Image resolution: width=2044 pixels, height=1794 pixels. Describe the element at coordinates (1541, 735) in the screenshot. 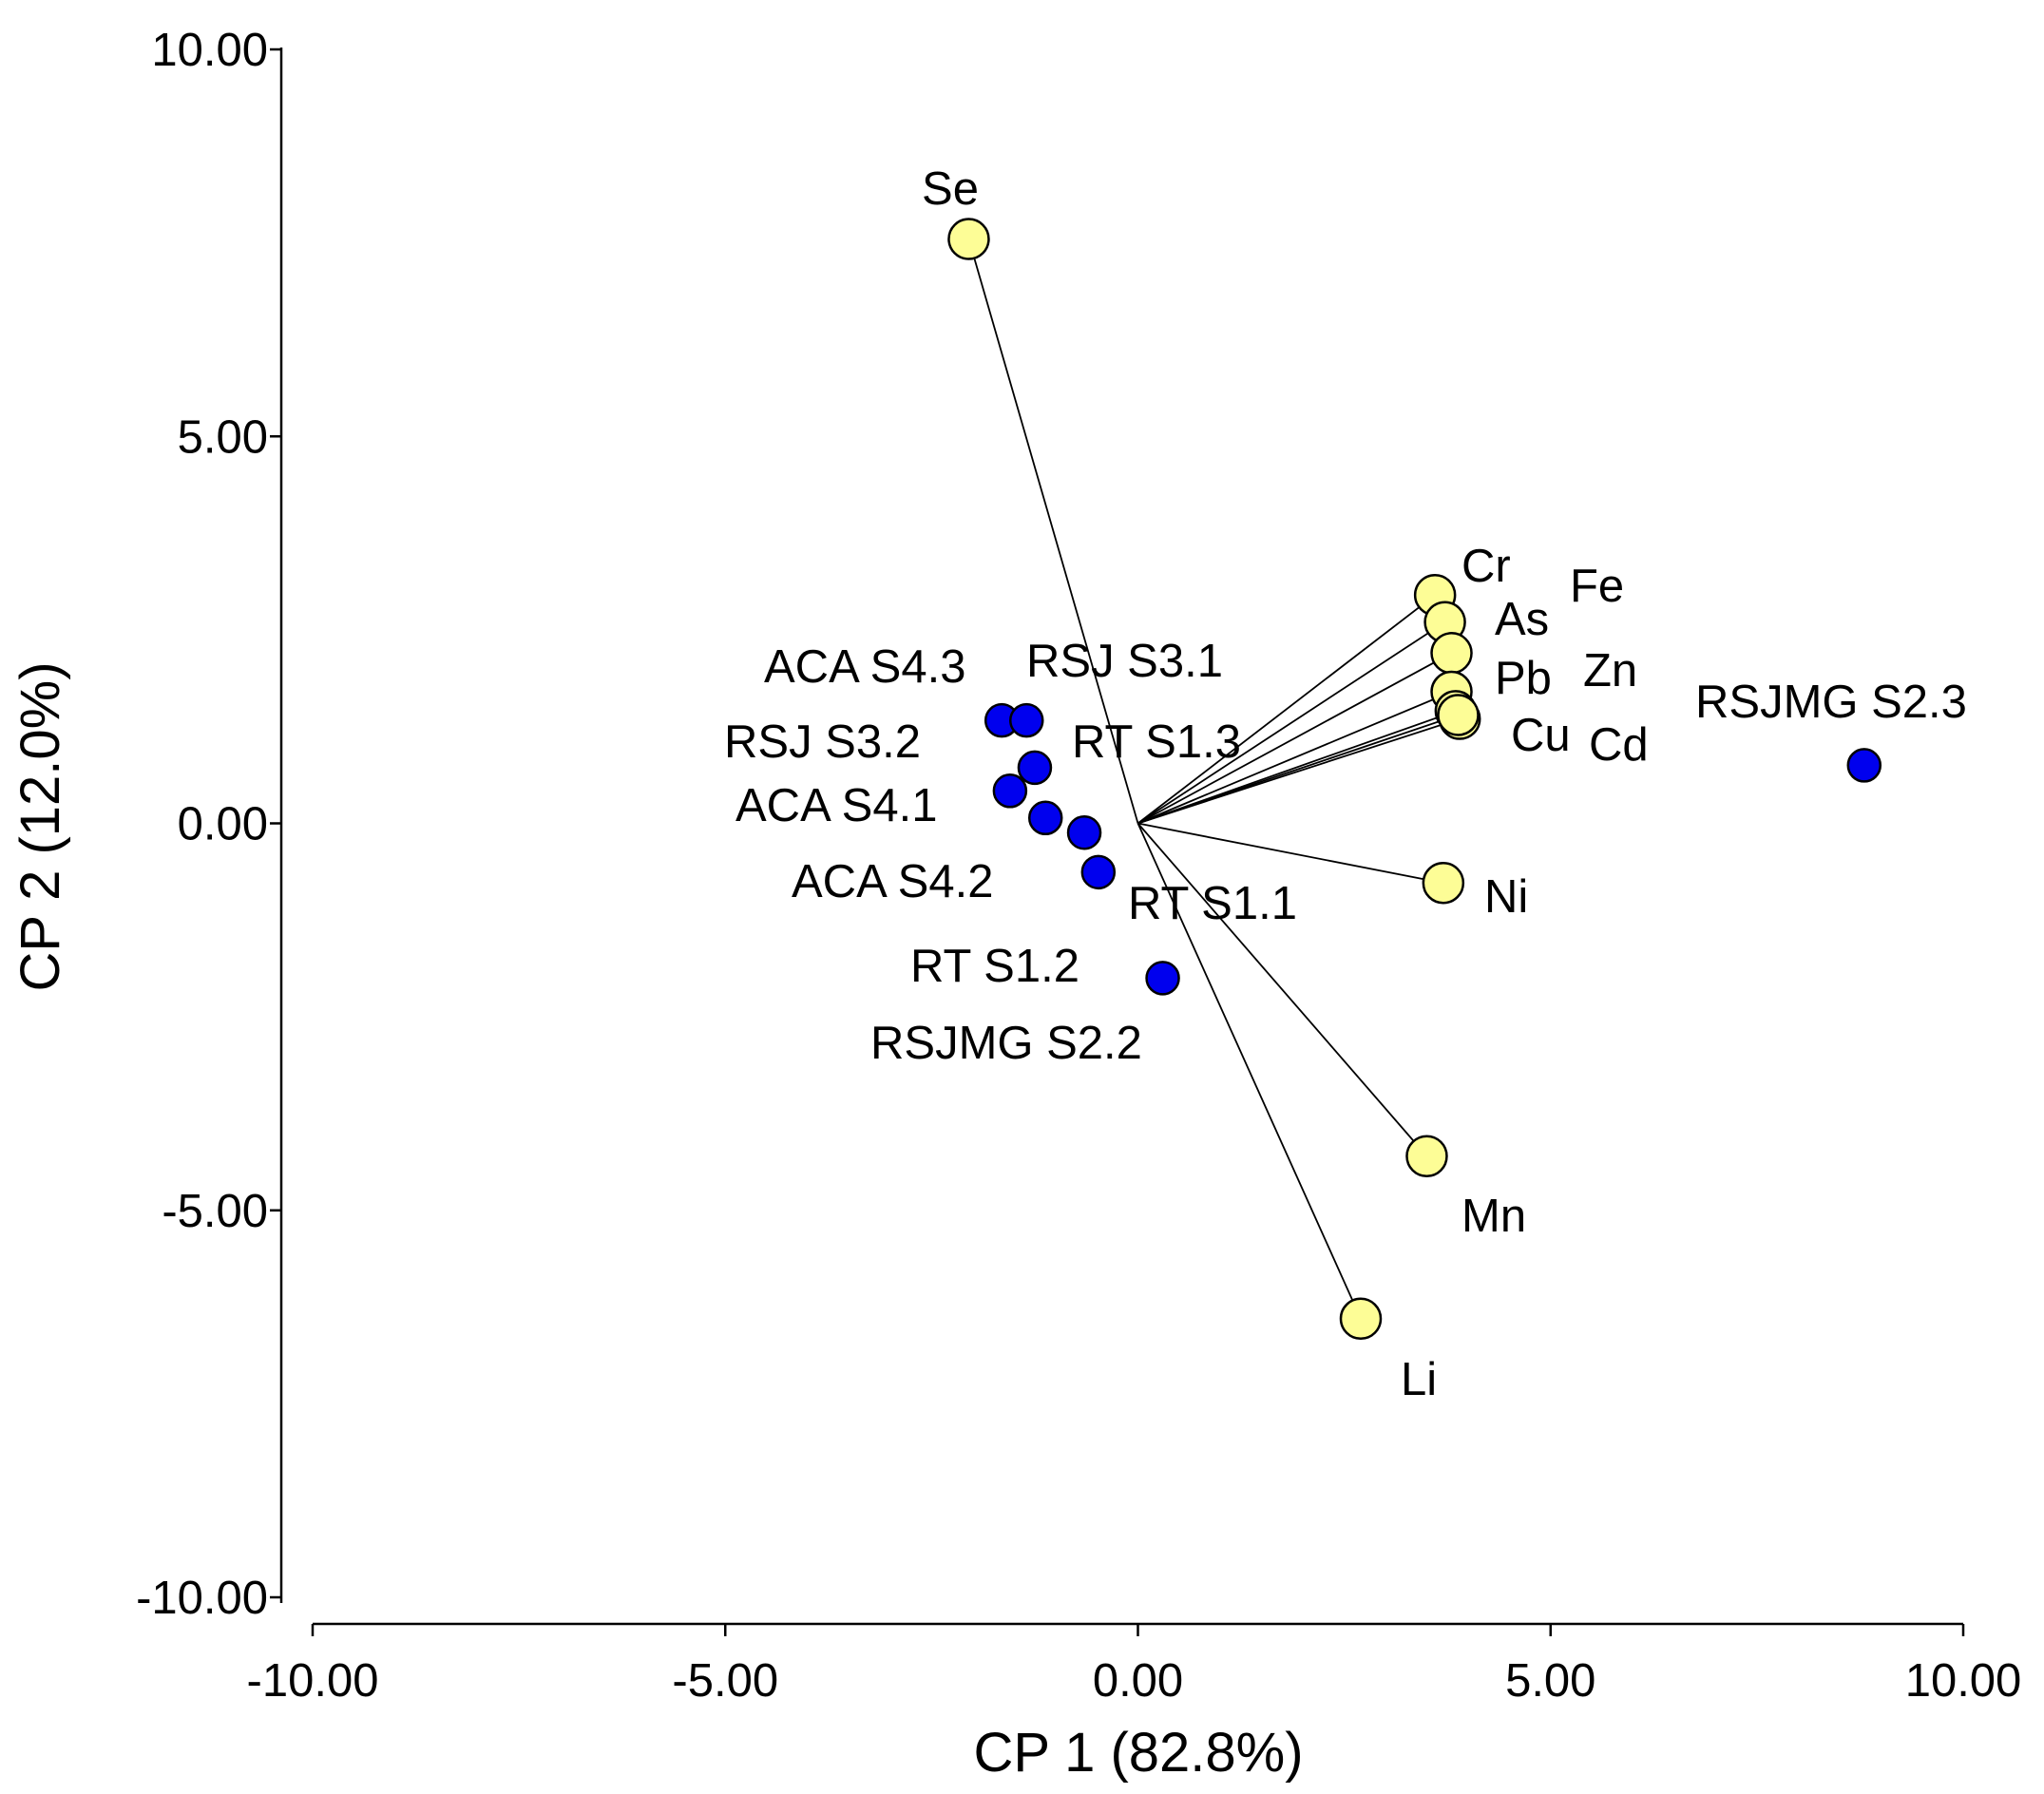

I see `point-label-cu: Cu` at that location.